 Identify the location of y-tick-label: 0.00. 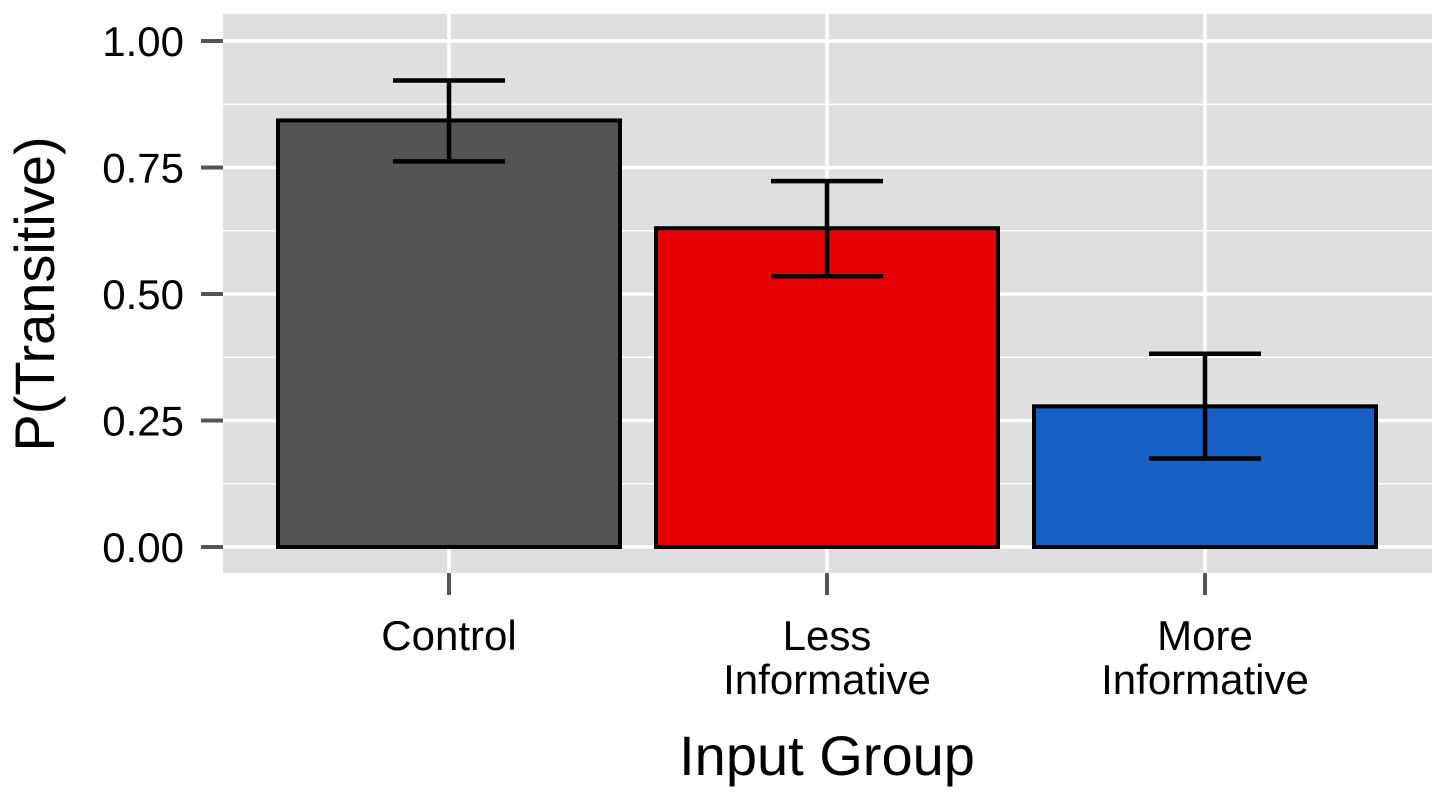
(143, 547).